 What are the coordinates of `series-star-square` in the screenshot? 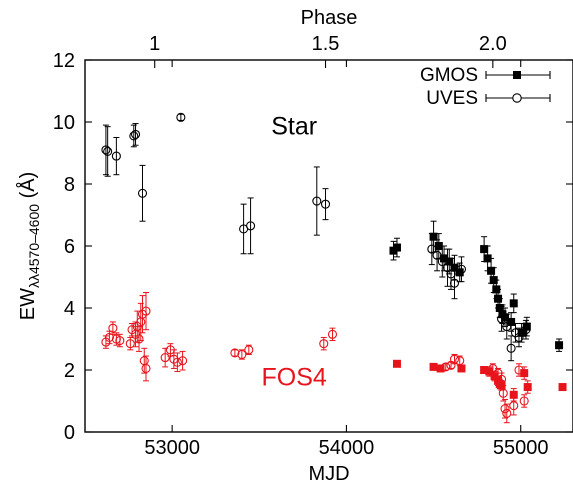 It's located at (476, 286).